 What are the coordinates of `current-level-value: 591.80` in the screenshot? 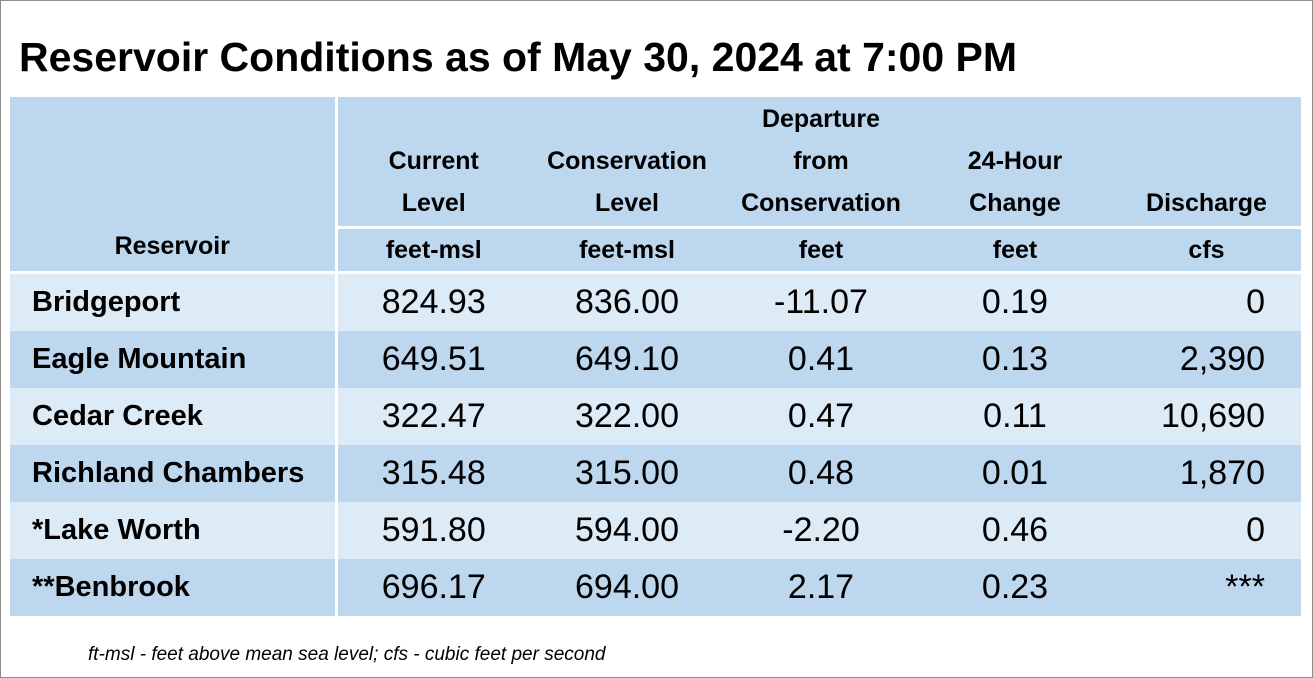 It's located at (433, 530).